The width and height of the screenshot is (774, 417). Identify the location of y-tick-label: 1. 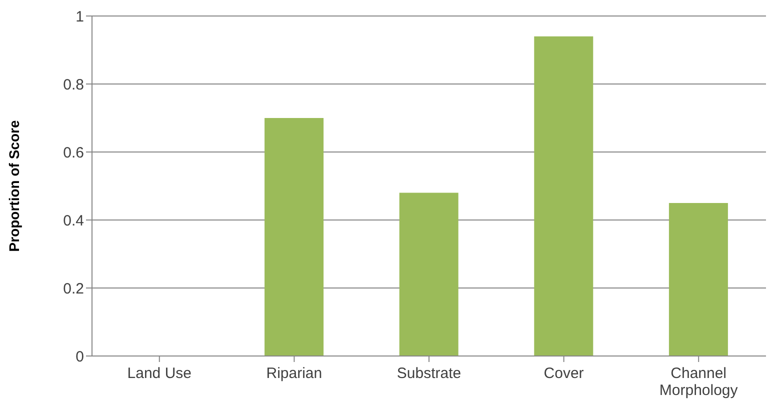
(80, 17).